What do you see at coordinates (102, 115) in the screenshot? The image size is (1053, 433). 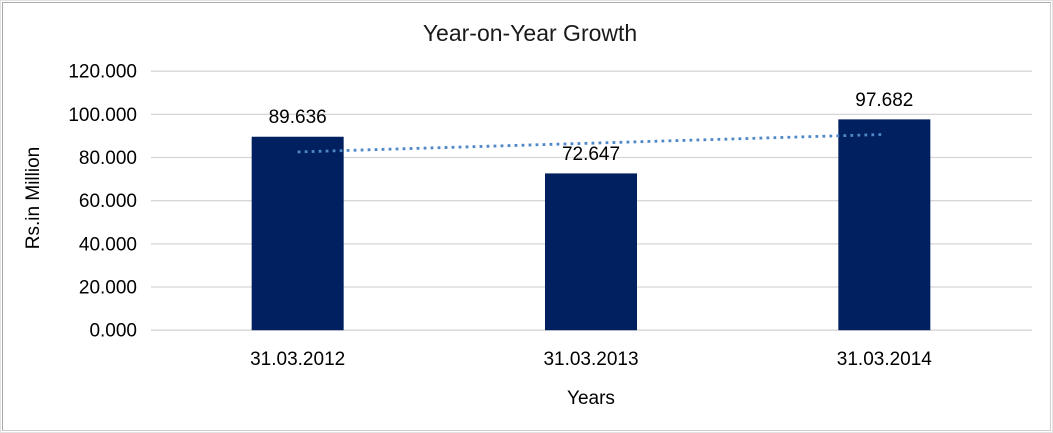 I see `y-tick-label: 100.000` at bounding box center [102, 115].